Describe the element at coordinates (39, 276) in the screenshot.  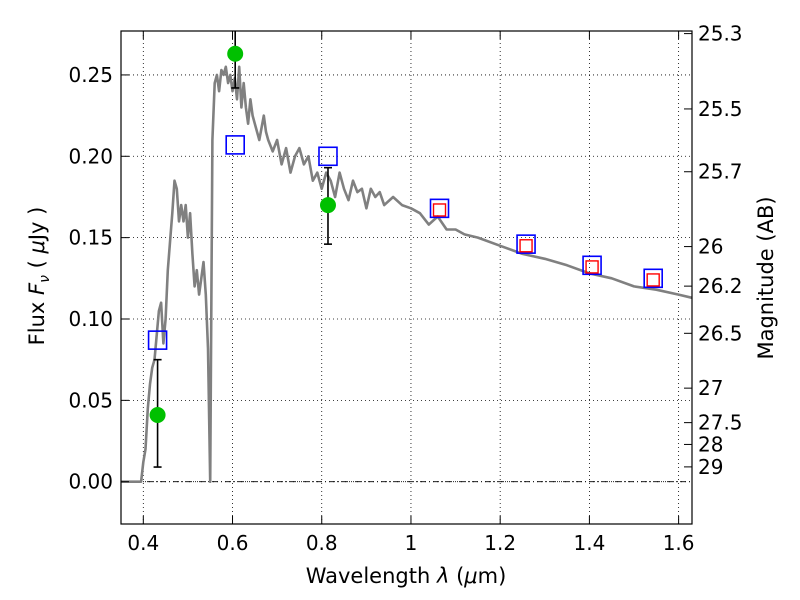
I see `y-axis-label: Flux Fν ( μJy )` at that location.